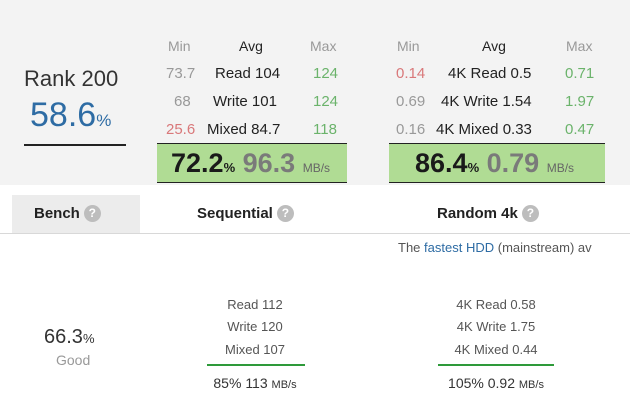 The width and height of the screenshot is (630, 410). Describe the element at coordinates (496, 349) in the screenshot. I see `rnd-result-mixed: 4K Mixed 0.44` at that location.